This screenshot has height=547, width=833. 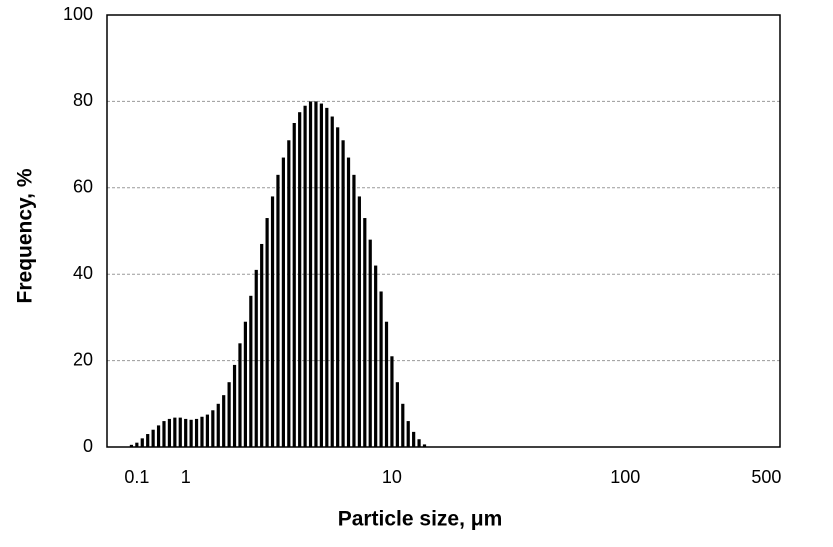 What do you see at coordinates (25, 235) in the screenshot?
I see `y-axis-title: Frequency, %` at bounding box center [25, 235].